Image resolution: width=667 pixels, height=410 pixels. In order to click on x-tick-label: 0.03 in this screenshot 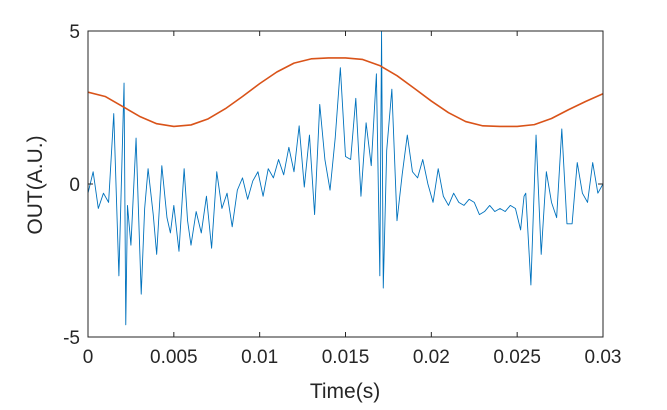, I will do `click(603, 357)`.